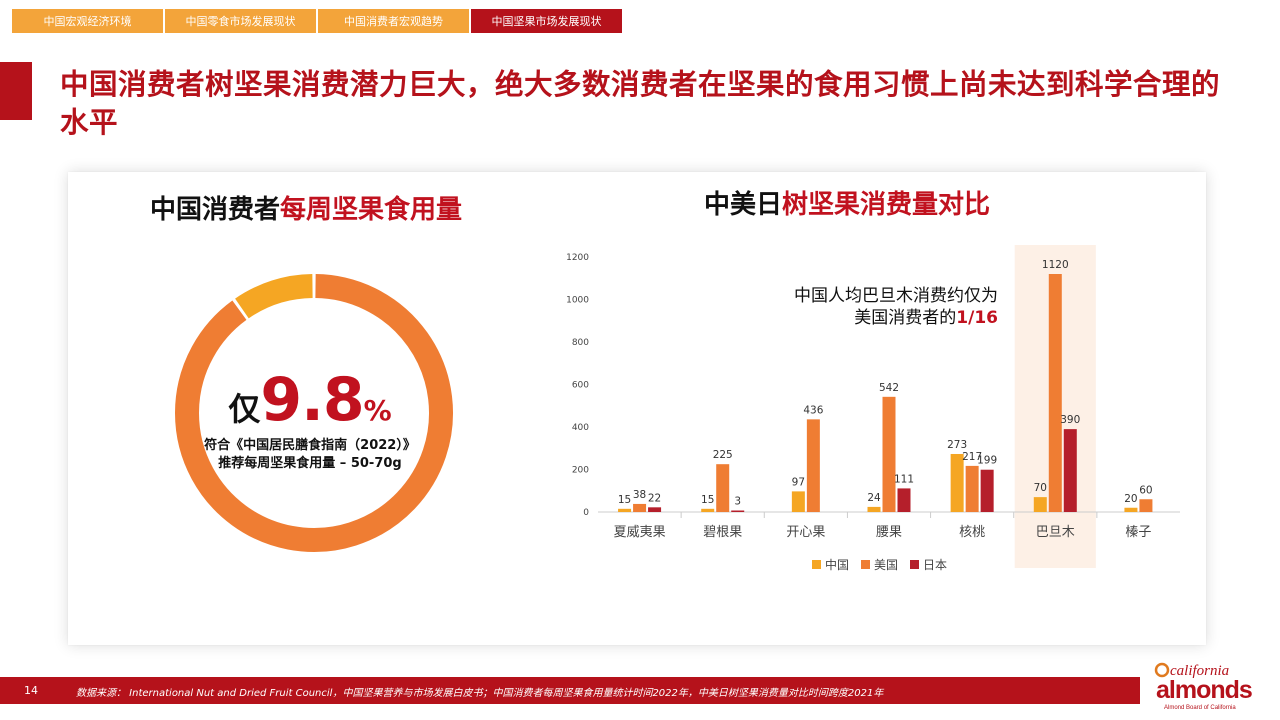 The height and width of the screenshot is (720, 1280). I want to click on chart-annotation: 中国人均巴旦木消费约仅为 美国消费者的1/16, so click(879, 307).